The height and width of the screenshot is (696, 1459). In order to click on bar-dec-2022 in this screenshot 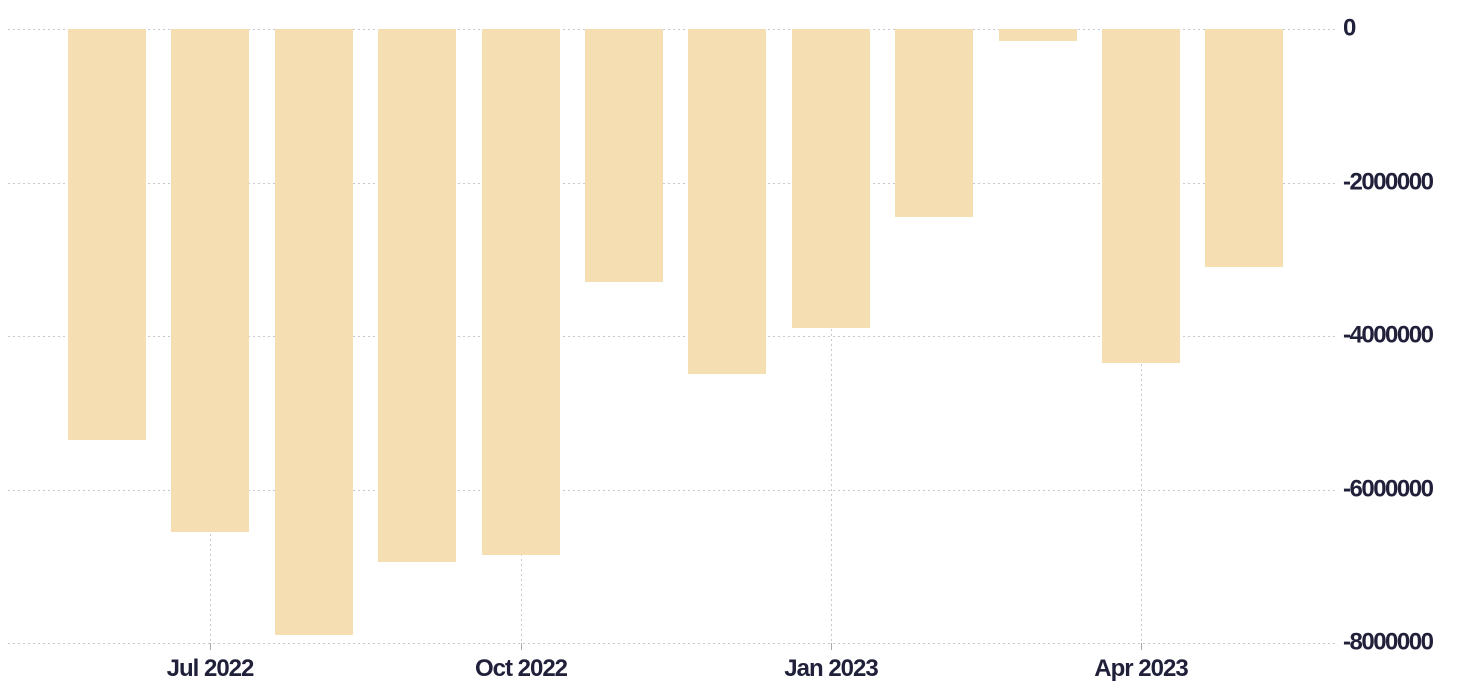, I will do `click(727, 201)`.